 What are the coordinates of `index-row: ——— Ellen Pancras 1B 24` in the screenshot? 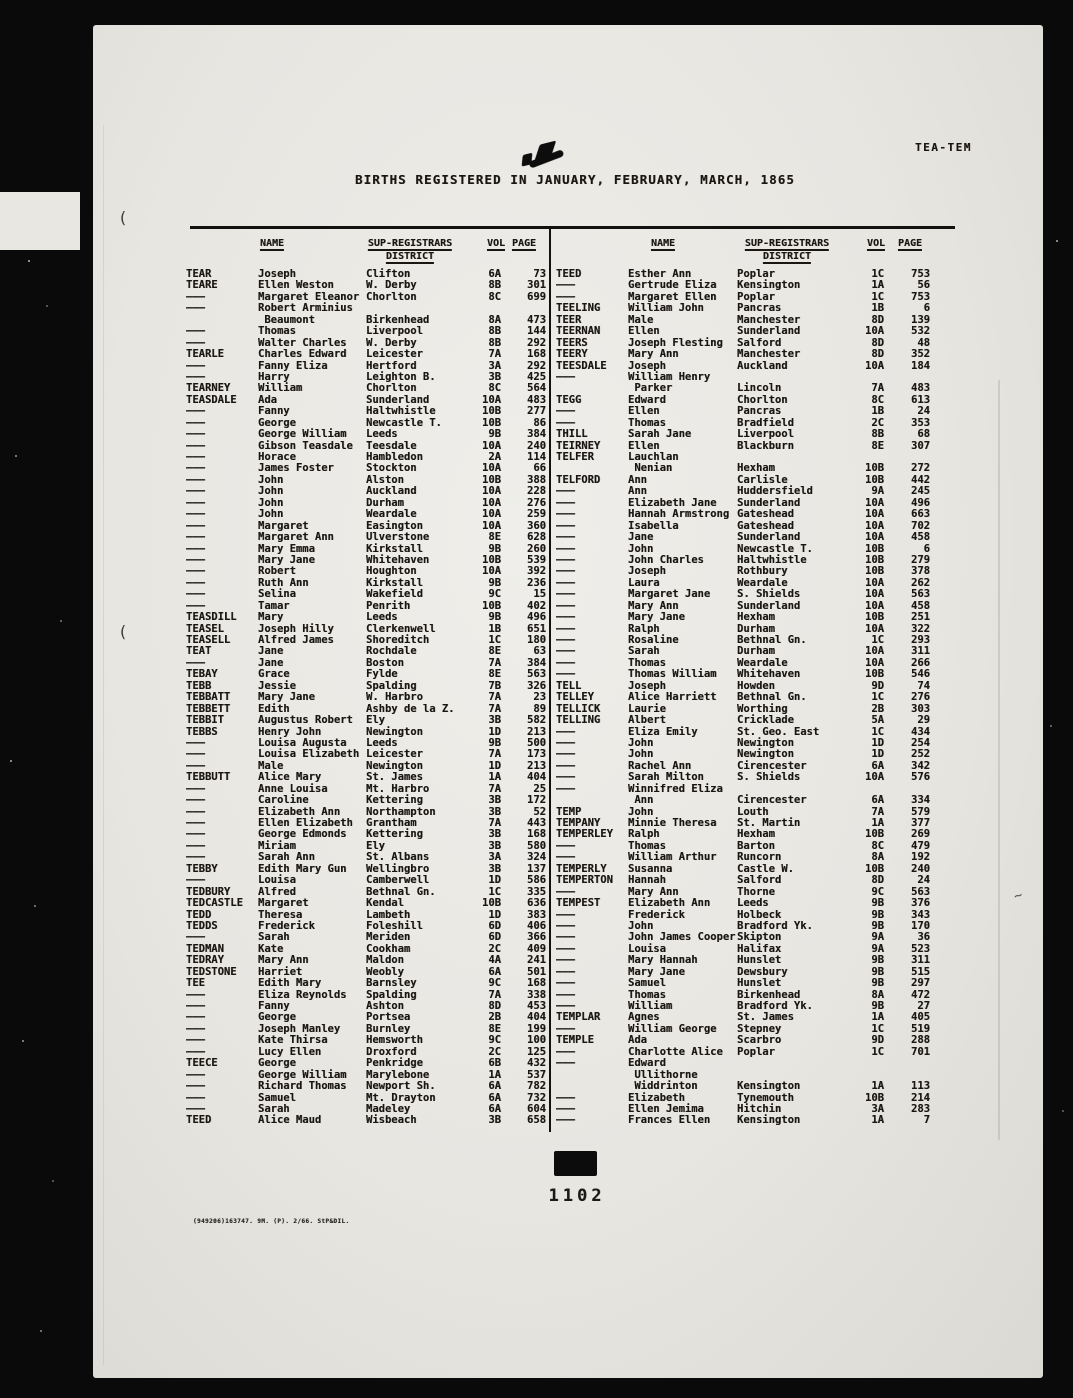 It's located at (744, 411).